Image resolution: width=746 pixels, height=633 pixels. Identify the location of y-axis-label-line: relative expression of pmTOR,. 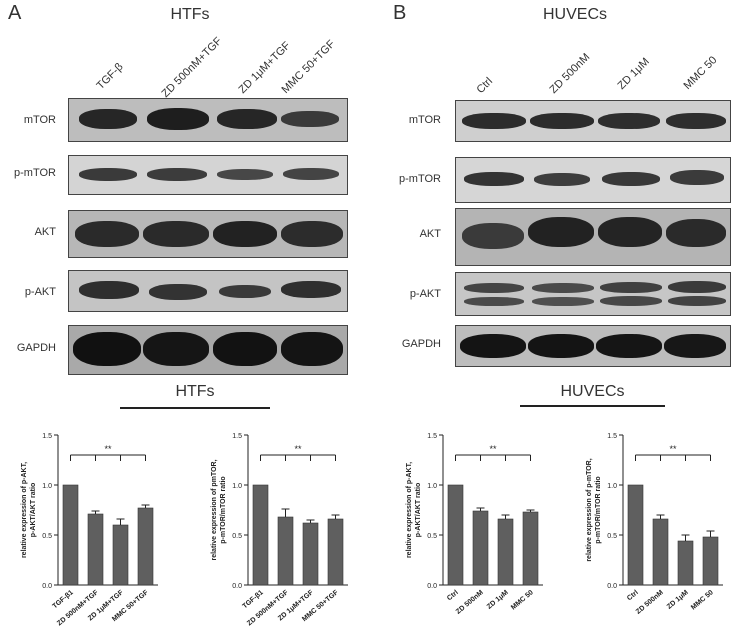
(214, 509).